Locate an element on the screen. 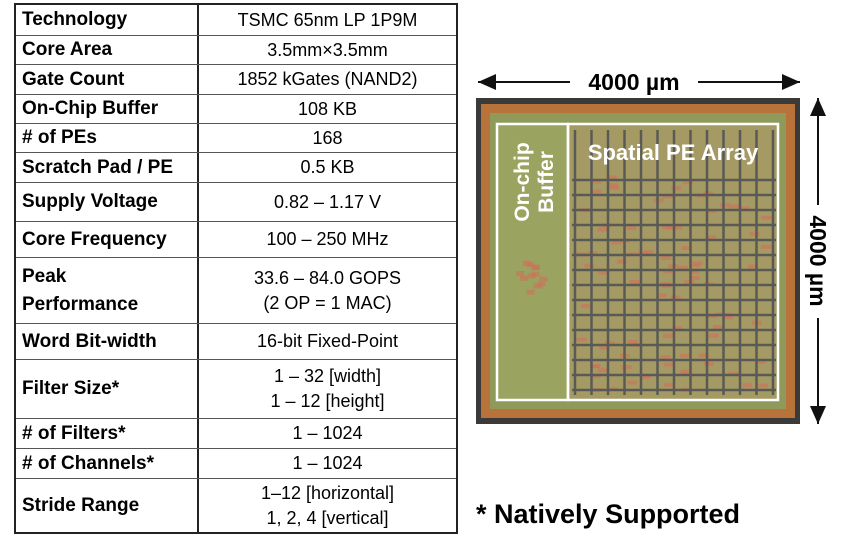 This screenshot has width=843, height=539. row-label: # of Filters* is located at coordinates (107, 433).